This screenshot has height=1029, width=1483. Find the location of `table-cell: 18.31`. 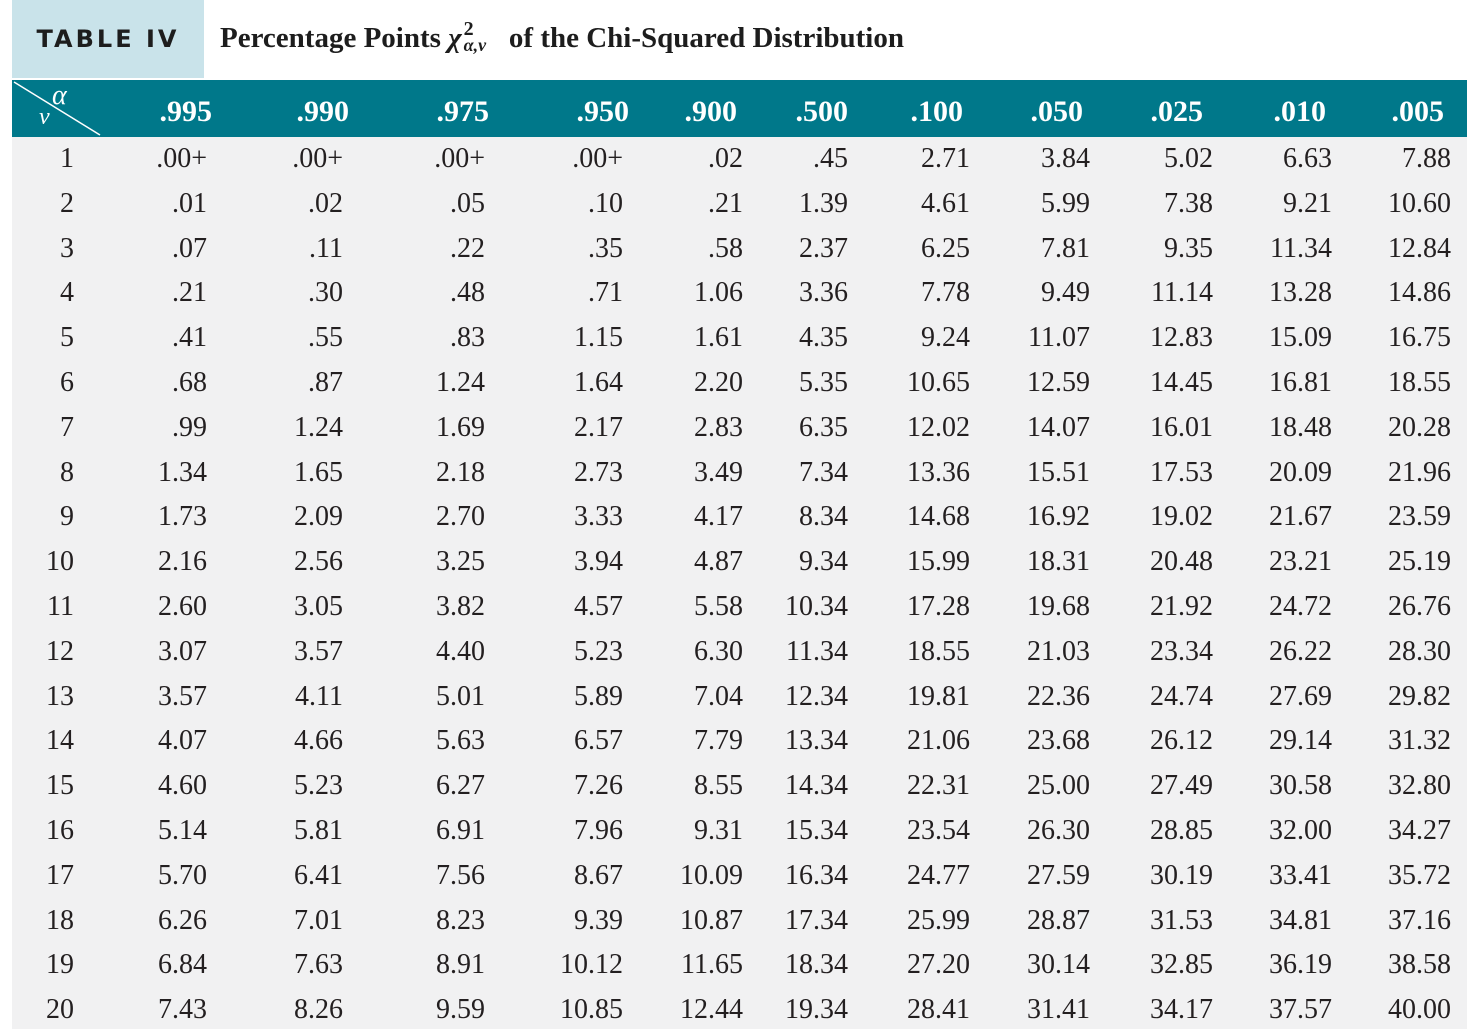

table-cell: 18.31 is located at coordinates (1058, 562).